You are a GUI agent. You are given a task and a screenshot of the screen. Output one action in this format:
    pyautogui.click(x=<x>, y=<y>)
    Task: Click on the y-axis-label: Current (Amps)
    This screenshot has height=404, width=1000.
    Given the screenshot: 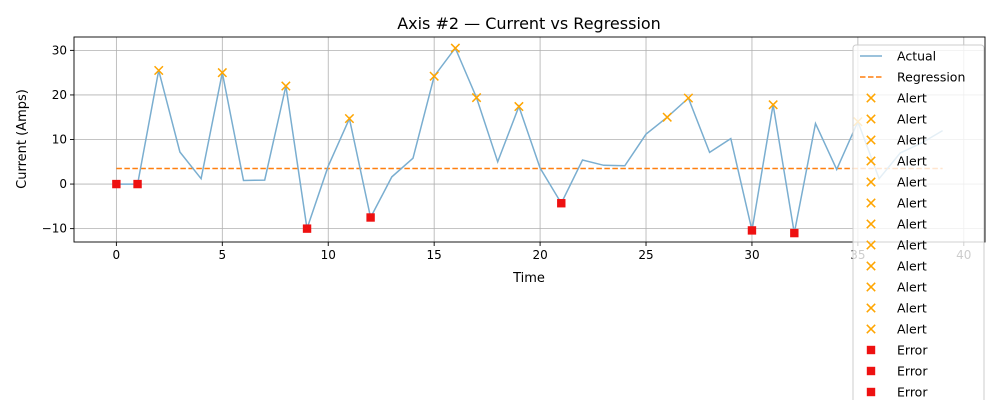 What is the action you would take?
    pyautogui.click(x=22, y=139)
    